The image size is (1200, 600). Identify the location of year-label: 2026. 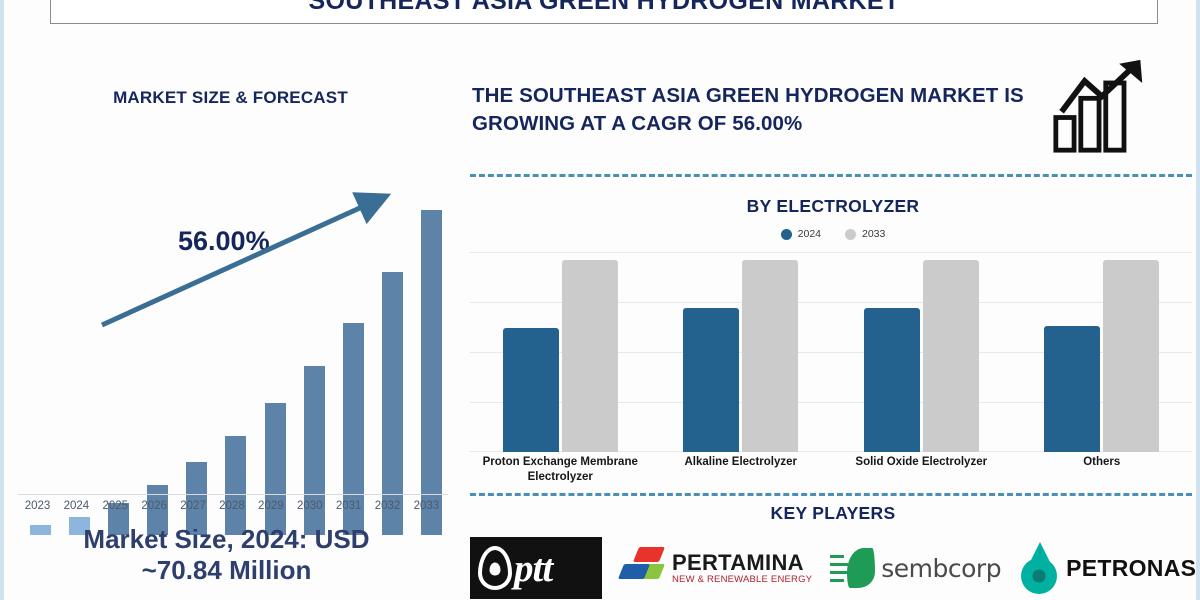
(154, 506).